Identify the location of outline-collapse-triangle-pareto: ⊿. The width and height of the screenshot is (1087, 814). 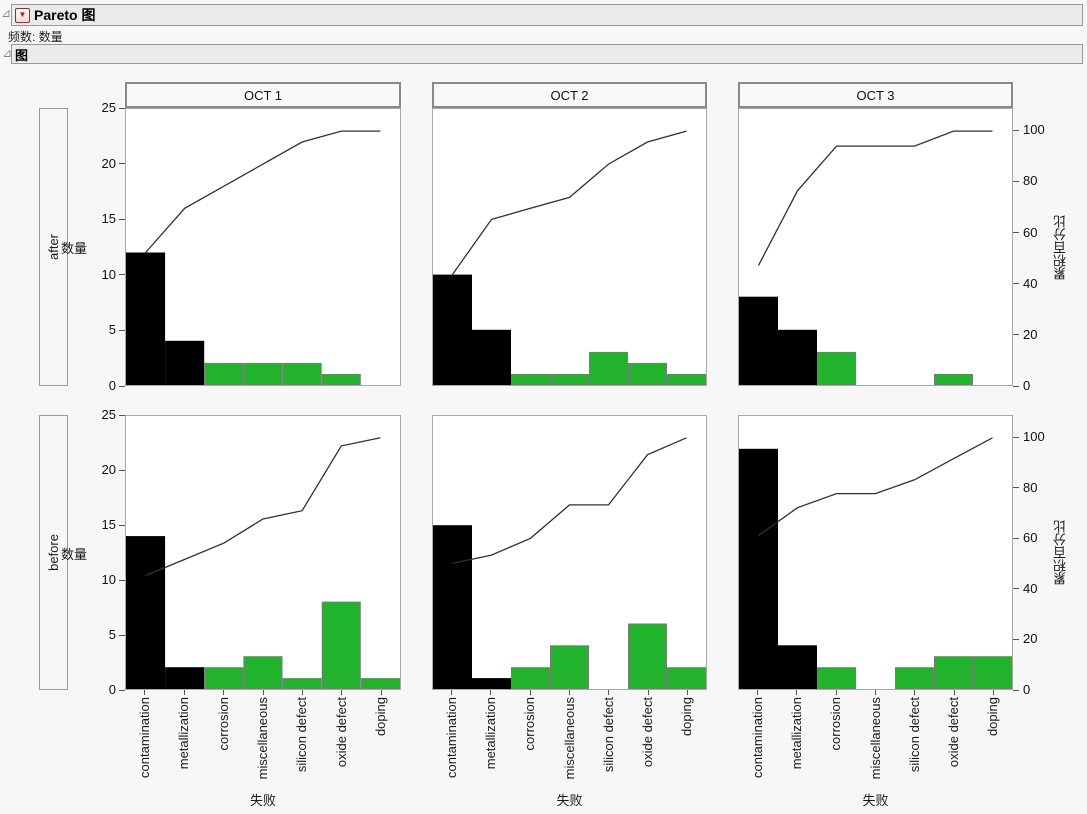
(6, 13).